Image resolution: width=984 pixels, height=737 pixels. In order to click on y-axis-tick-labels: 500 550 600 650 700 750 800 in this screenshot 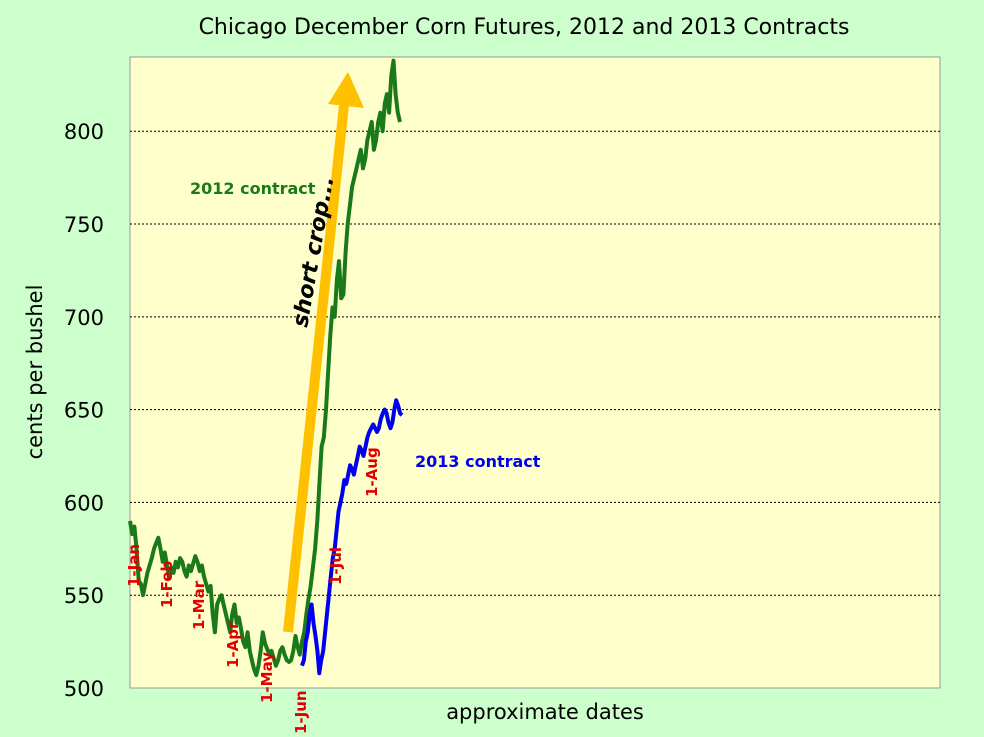, I will do `click(84, 410)`.